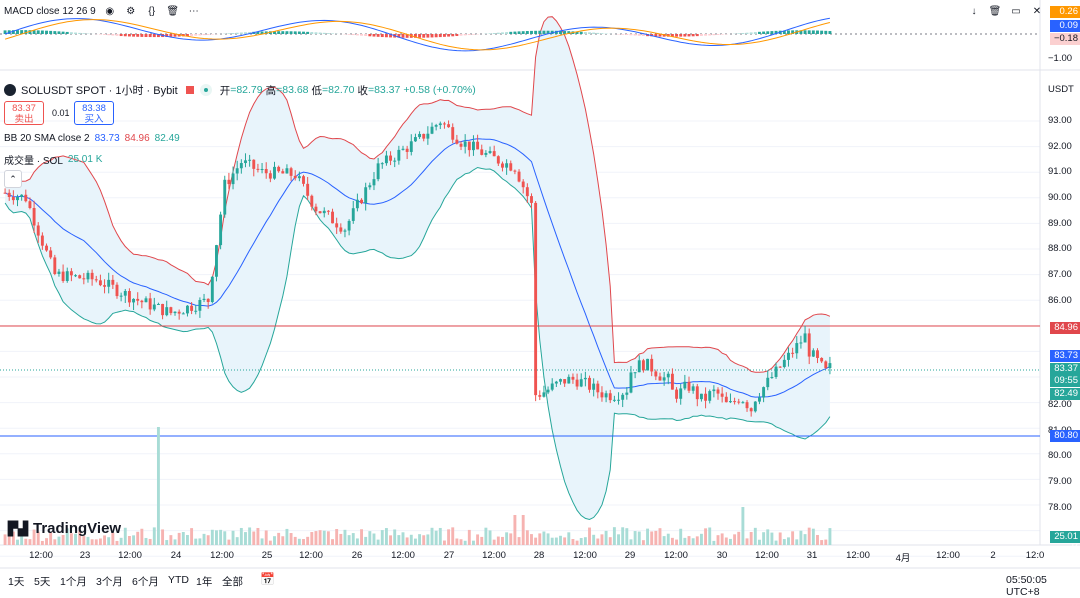  I want to click on maximize-icon: ▭, so click(1016, 11).